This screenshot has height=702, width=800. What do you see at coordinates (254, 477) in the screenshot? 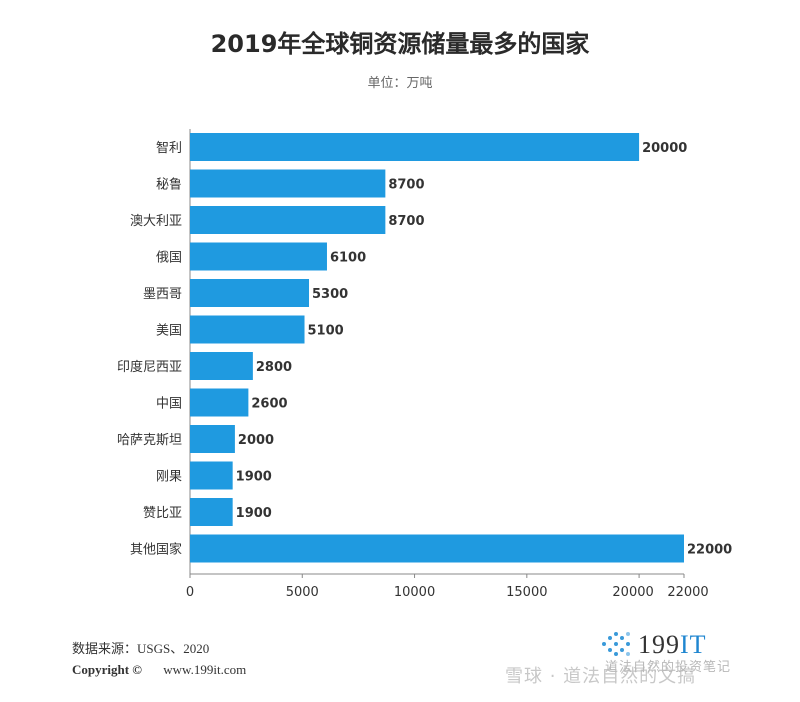
I see `value-label-9: 1900` at bounding box center [254, 477].